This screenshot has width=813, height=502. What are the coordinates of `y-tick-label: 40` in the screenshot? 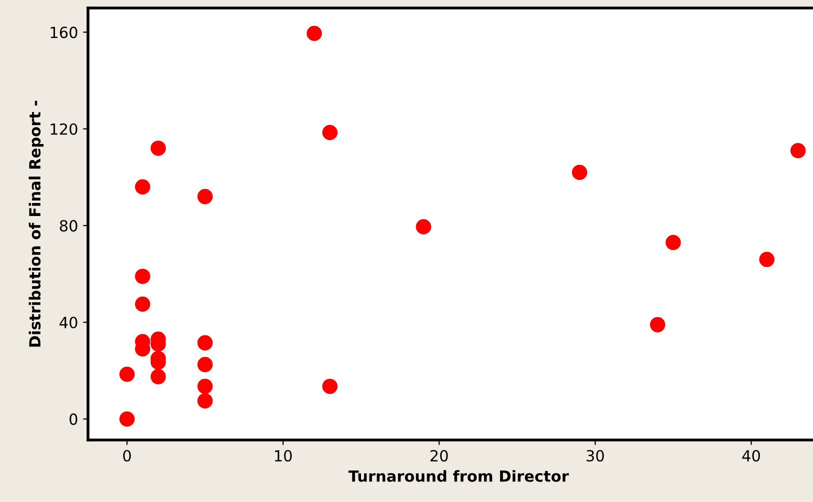 It's located at (69, 322).